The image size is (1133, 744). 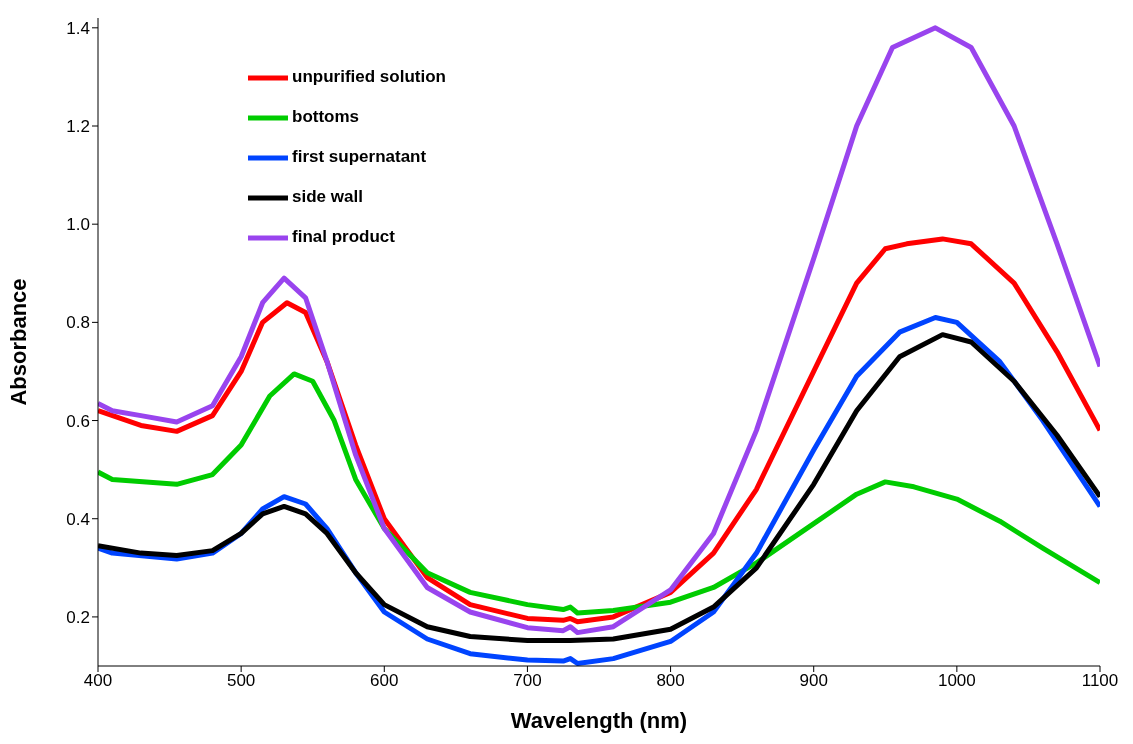 What do you see at coordinates (78, 323) in the screenshot?
I see `y-tick-label: 0.8` at bounding box center [78, 323].